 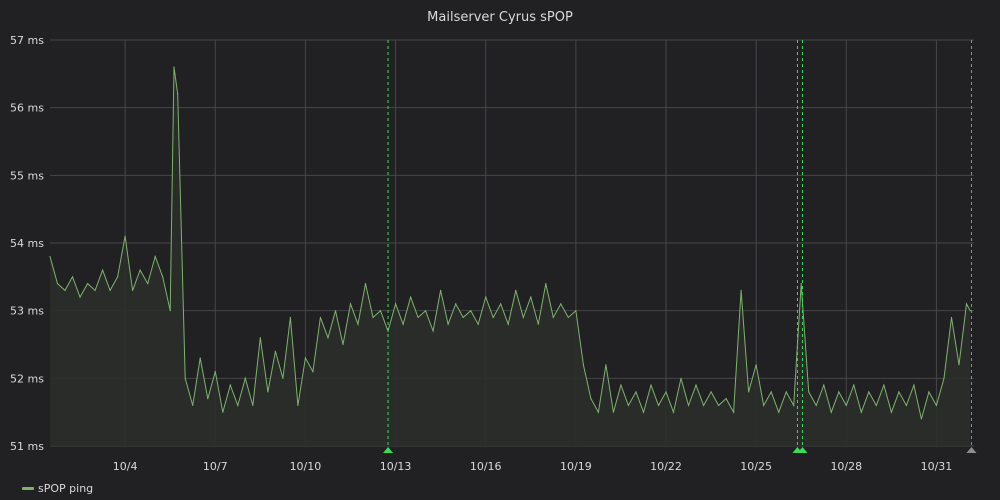 What do you see at coordinates (937, 466) in the screenshot?
I see `x-tick-label: 10/31` at bounding box center [937, 466].